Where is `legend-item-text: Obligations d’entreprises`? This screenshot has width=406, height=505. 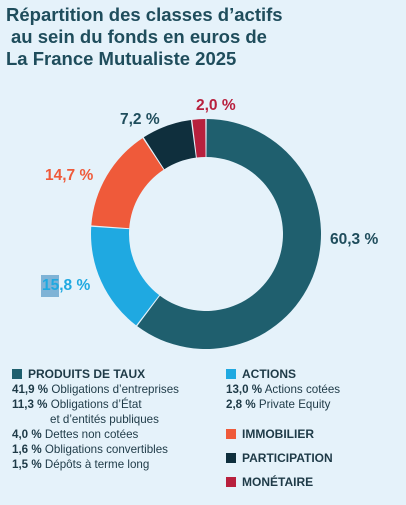 legend-item-text: Obligations d’entreprises is located at coordinates (115, 389).